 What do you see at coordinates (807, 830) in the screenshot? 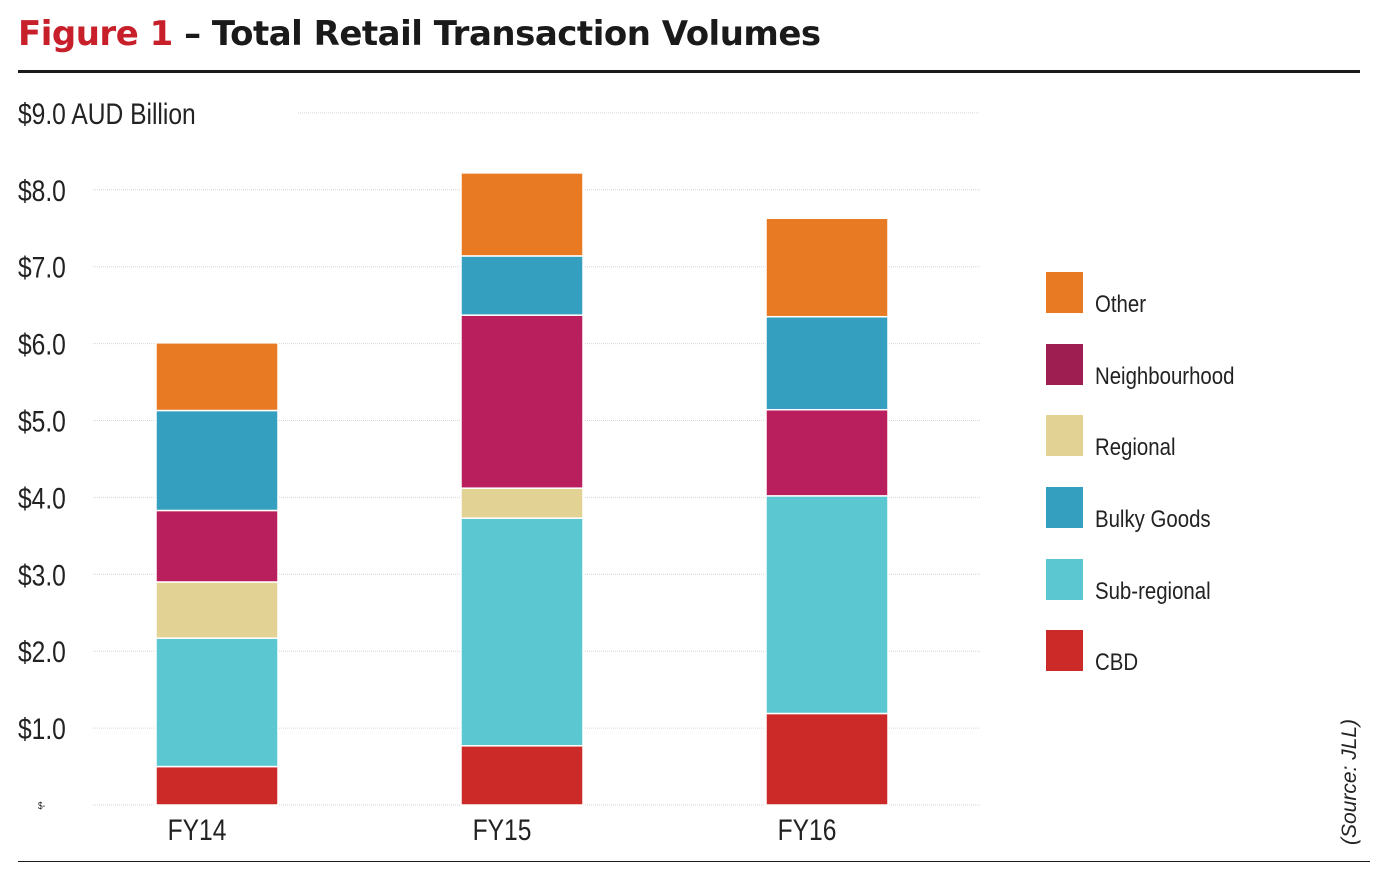
I see `x-tick-label: FY16` at bounding box center [807, 830].